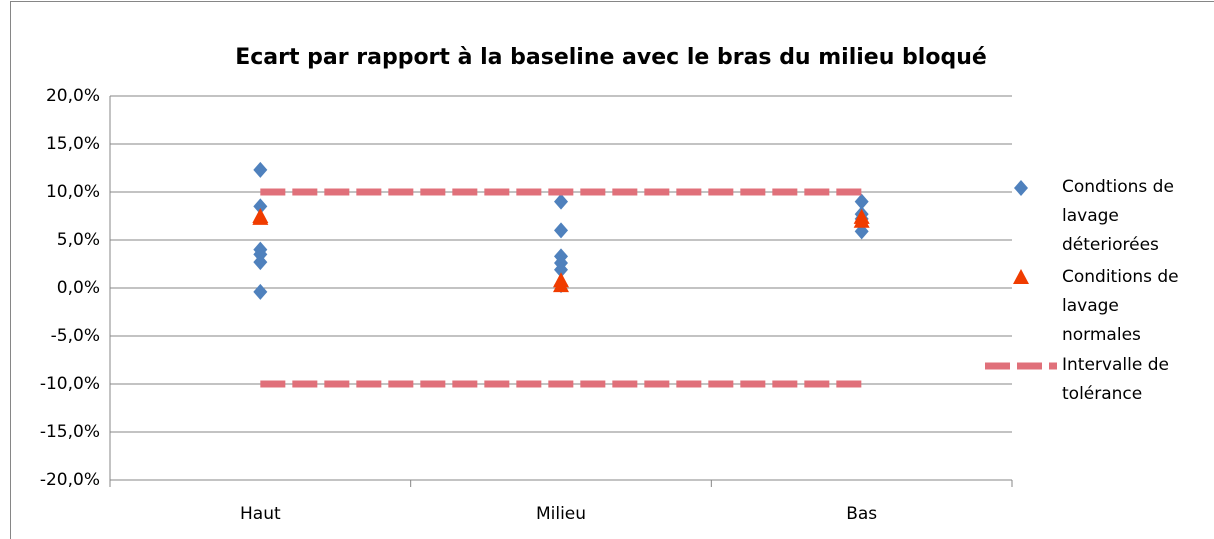 This screenshot has height=539, width=1214. Describe the element at coordinates (73, 192) in the screenshot. I see `y-tick-label: 10,0%` at that location.